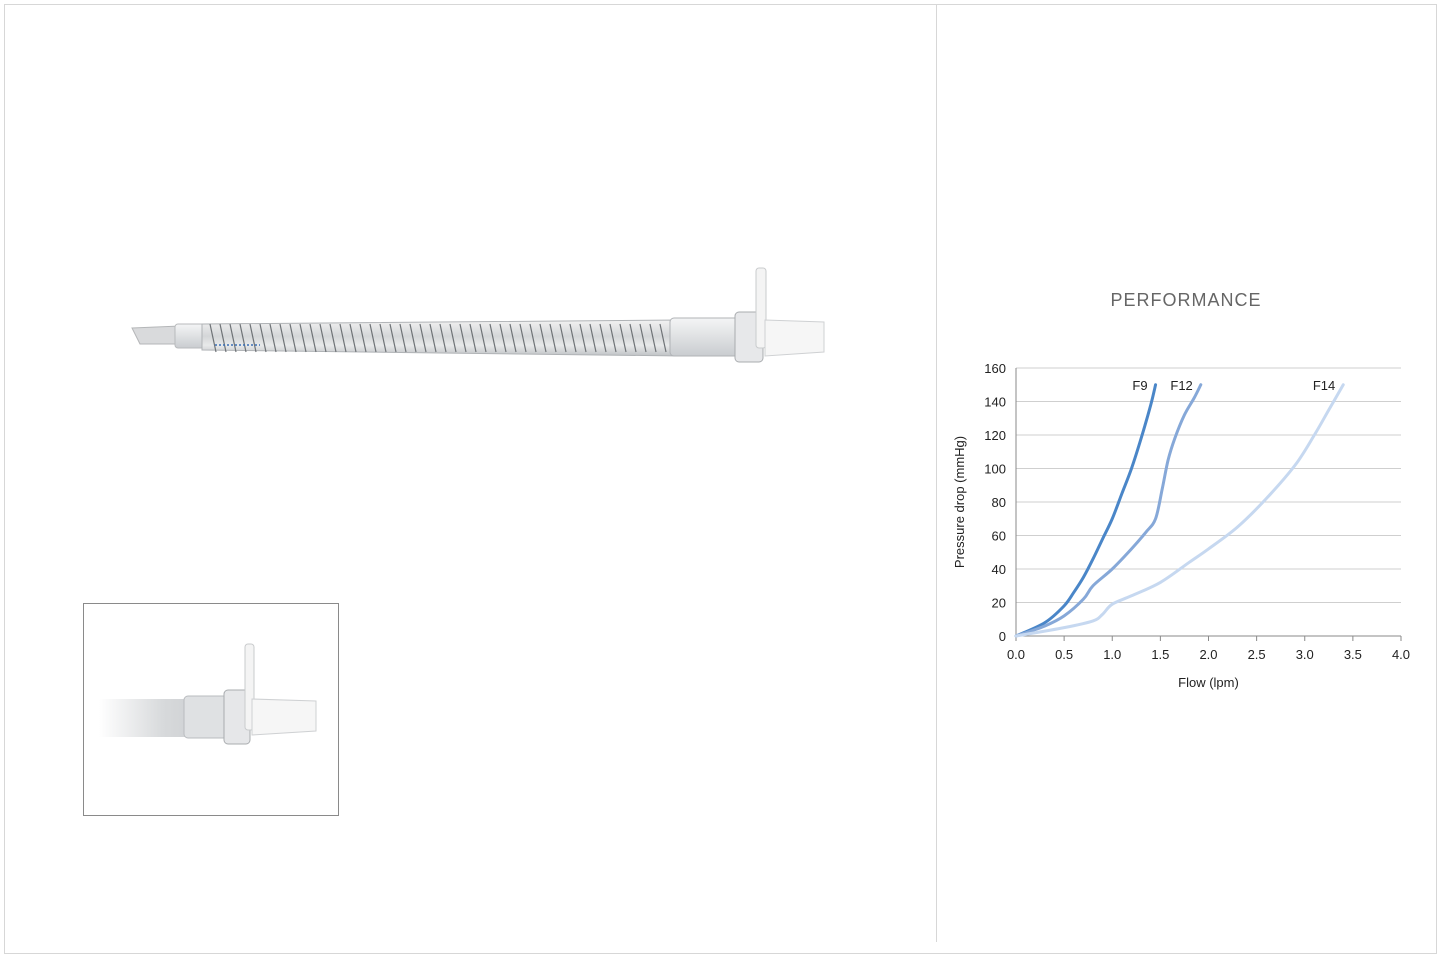  I want to click on y-tick-label: 120, so click(995, 435).